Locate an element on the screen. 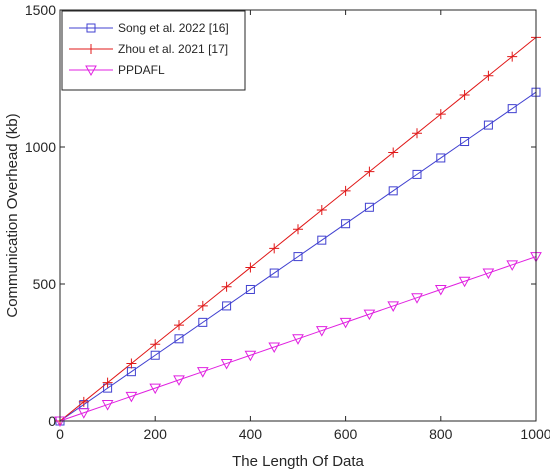 The width and height of the screenshot is (550, 474). y-tick-label: 0 is located at coordinates (52, 421).